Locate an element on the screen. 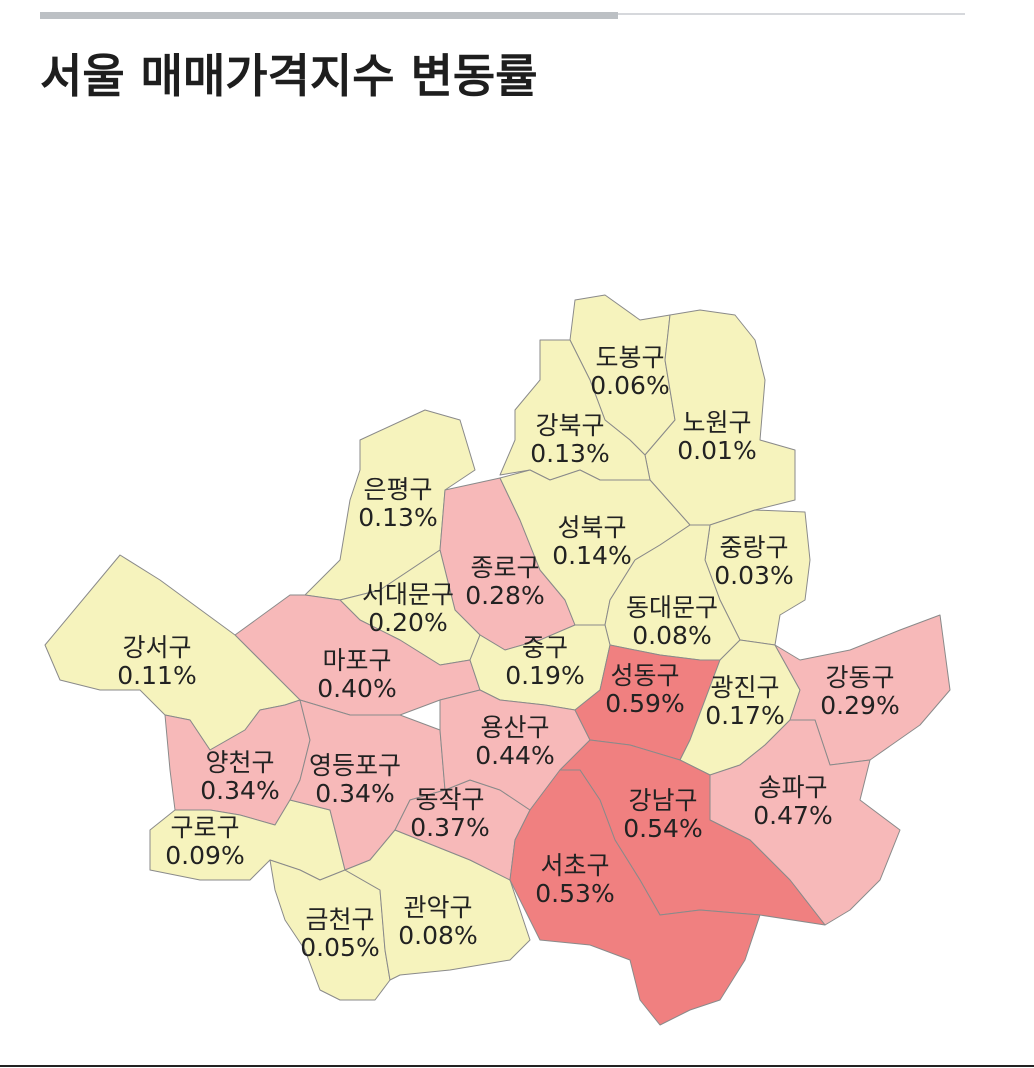 This screenshot has width=1034, height=1068. district-name: 서초구 is located at coordinates (574, 865).